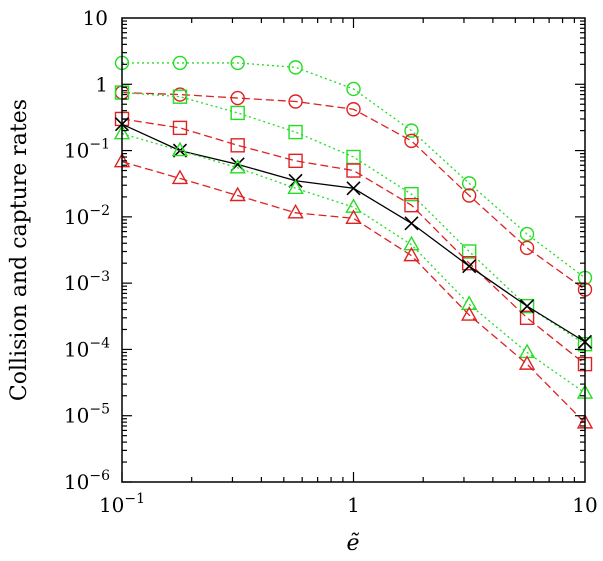 The width and height of the screenshot is (603, 561). Describe the element at coordinates (19, 250) in the screenshot. I see `y-axis-label: Collision and capture rates` at that location.